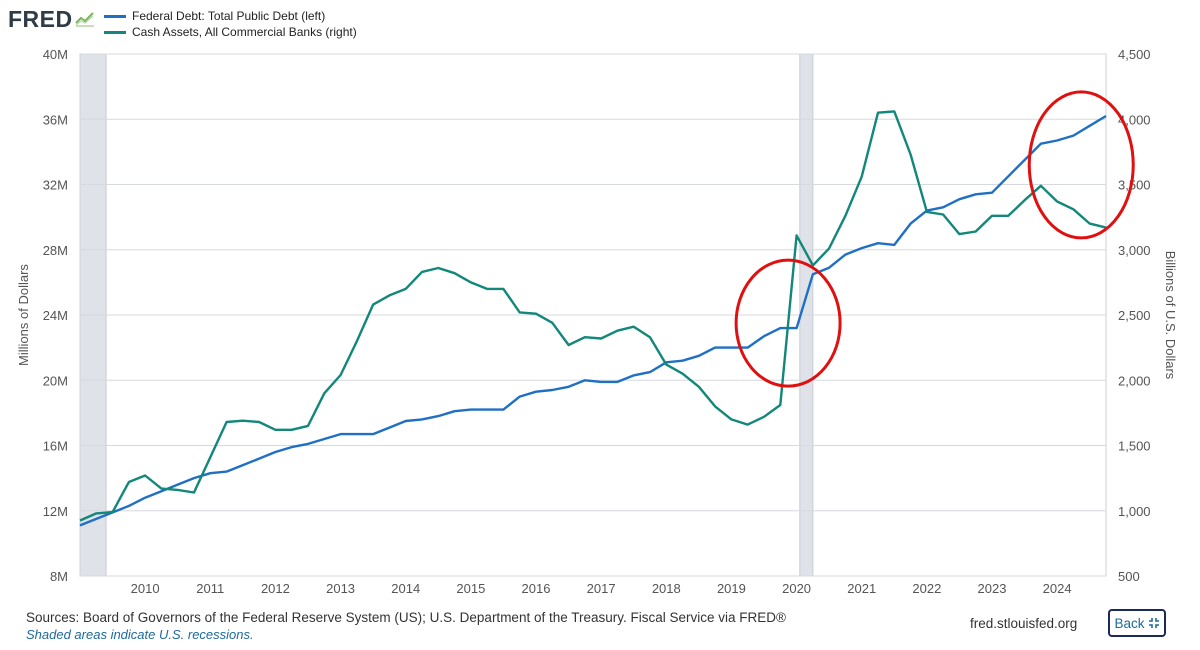 Image resolution: width=1200 pixels, height=650 pixels. What do you see at coordinates (1129, 623) in the screenshot?
I see `back-button-label: Back` at bounding box center [1129, 623].